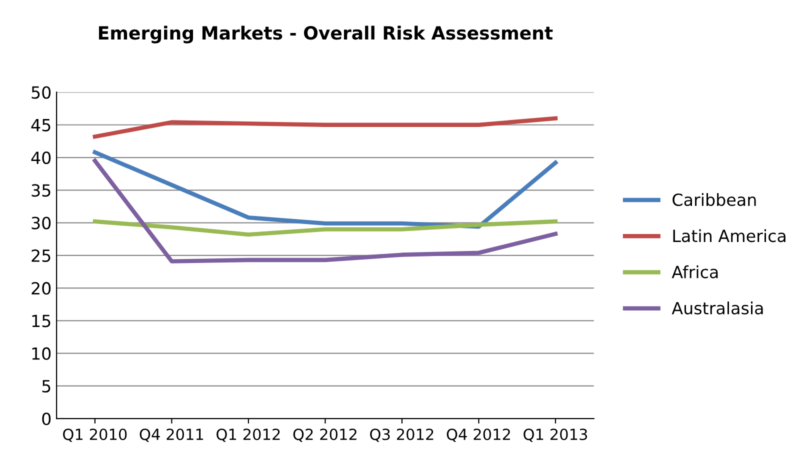  What do you see at coordinates (41, 353) in the screenshot?
I see `y-tick-label: 10` at bounding box center [41, 353].